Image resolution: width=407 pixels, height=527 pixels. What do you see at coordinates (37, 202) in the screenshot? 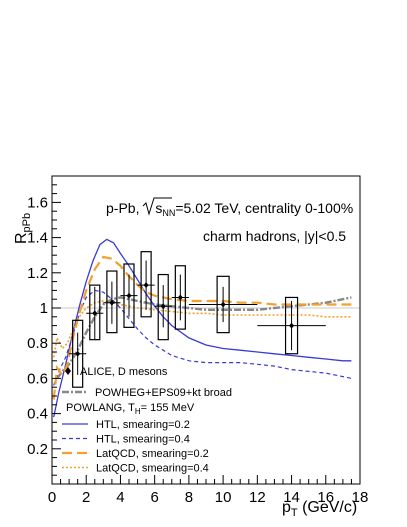
I see `y-tick-label: 1.6` at bounding box center [37, 202].